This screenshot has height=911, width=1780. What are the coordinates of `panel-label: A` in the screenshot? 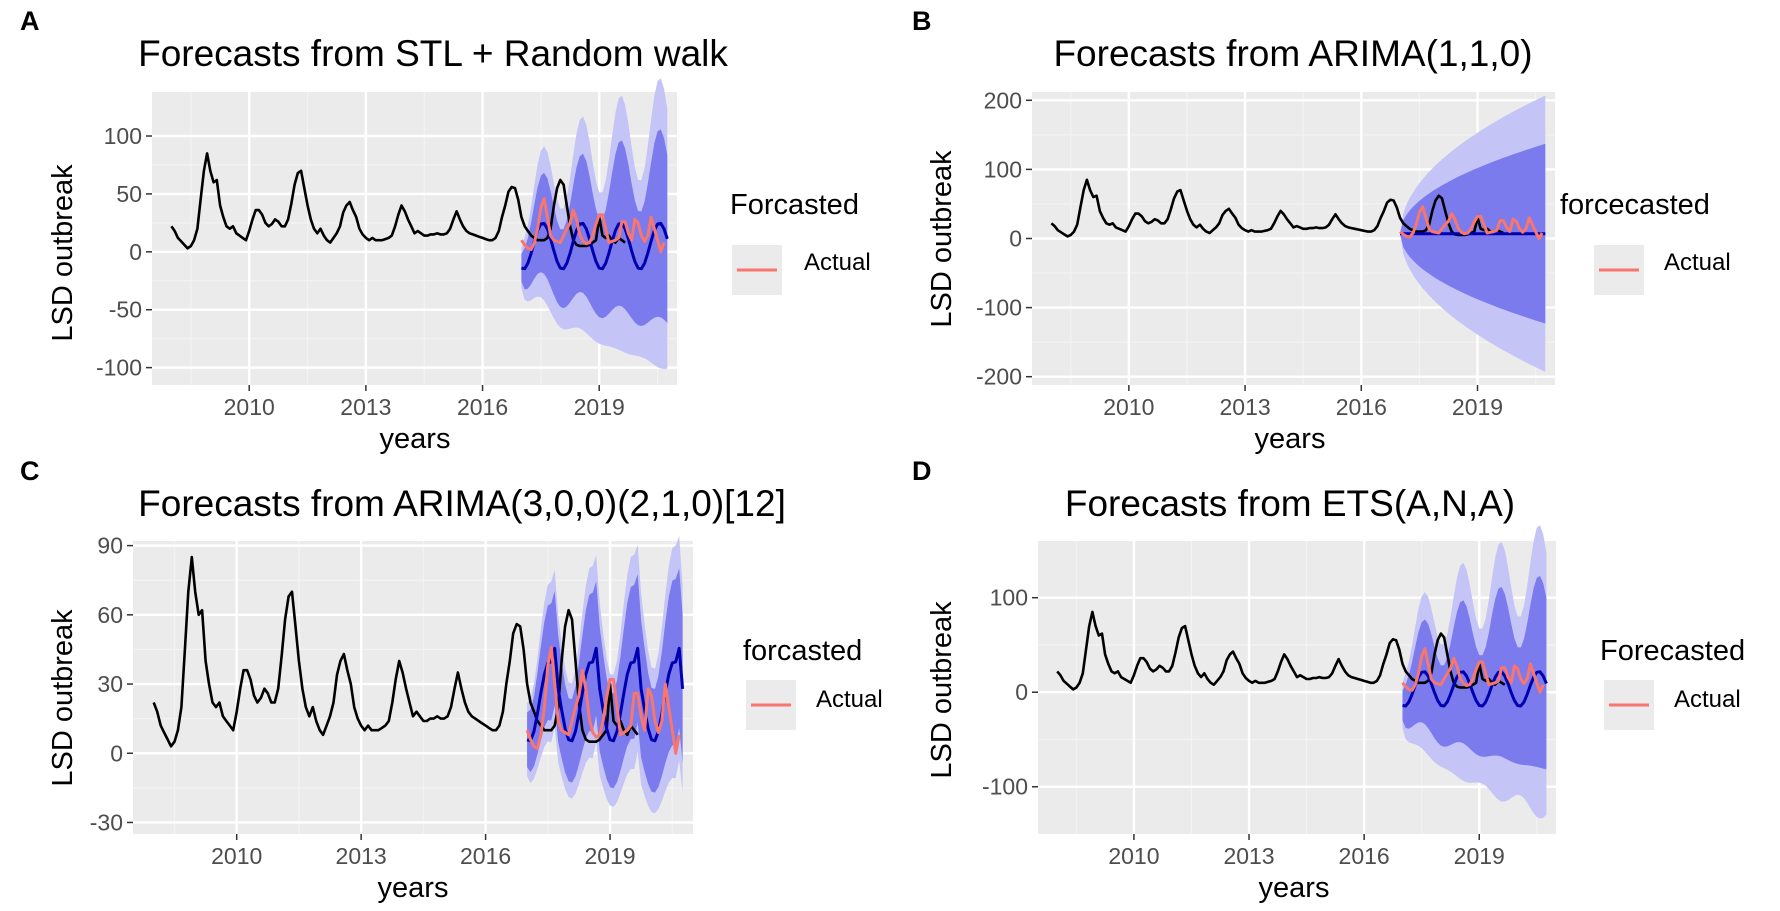 It's located at (30, 21).